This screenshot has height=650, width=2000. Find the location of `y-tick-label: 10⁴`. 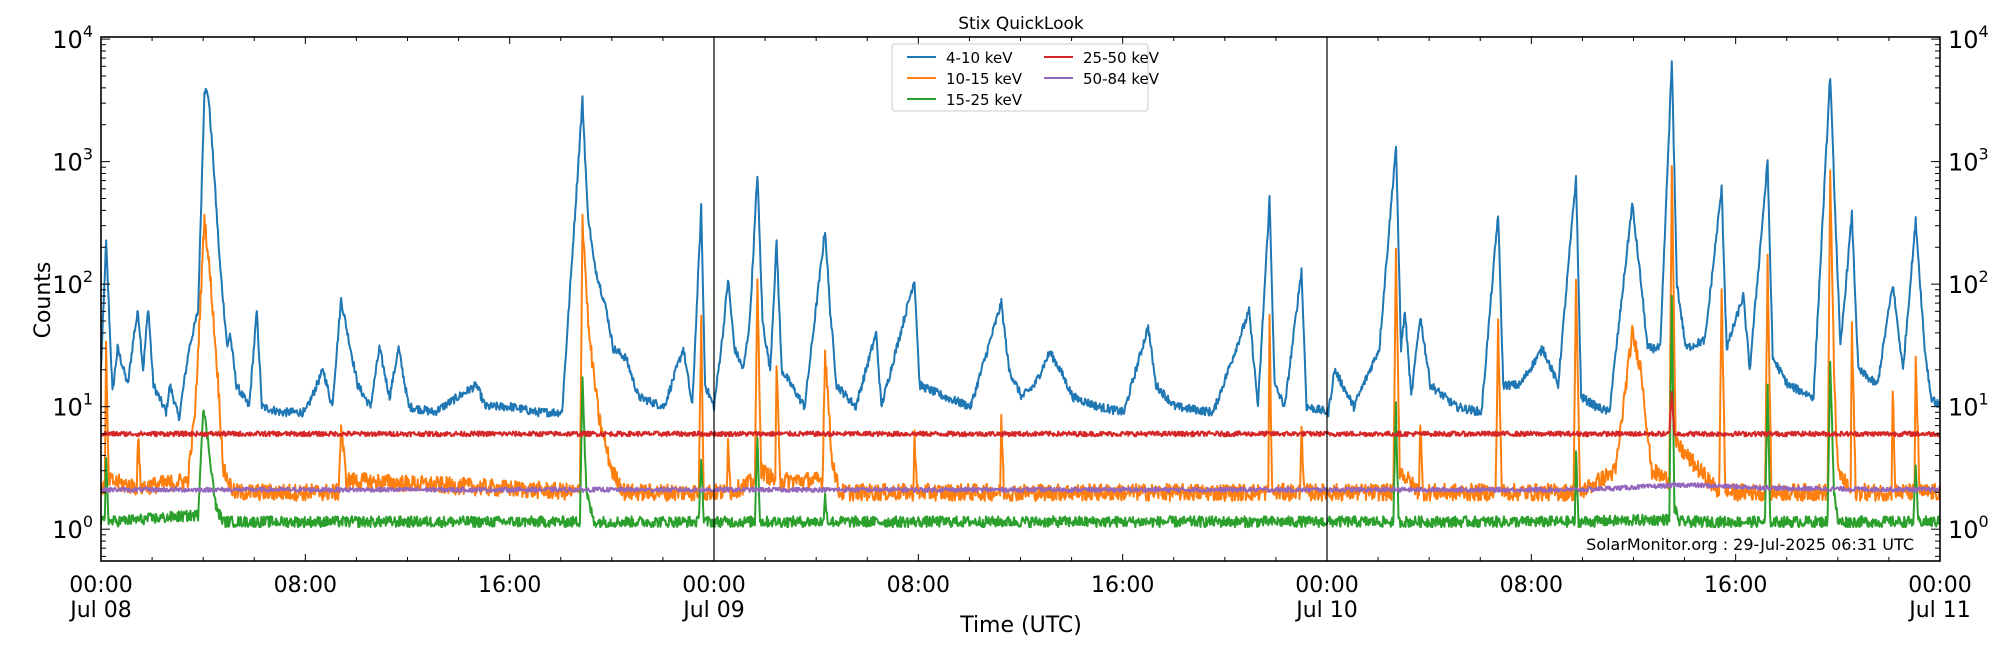

y-tick-label: 10⁴ is located at coordinates (72, 38).